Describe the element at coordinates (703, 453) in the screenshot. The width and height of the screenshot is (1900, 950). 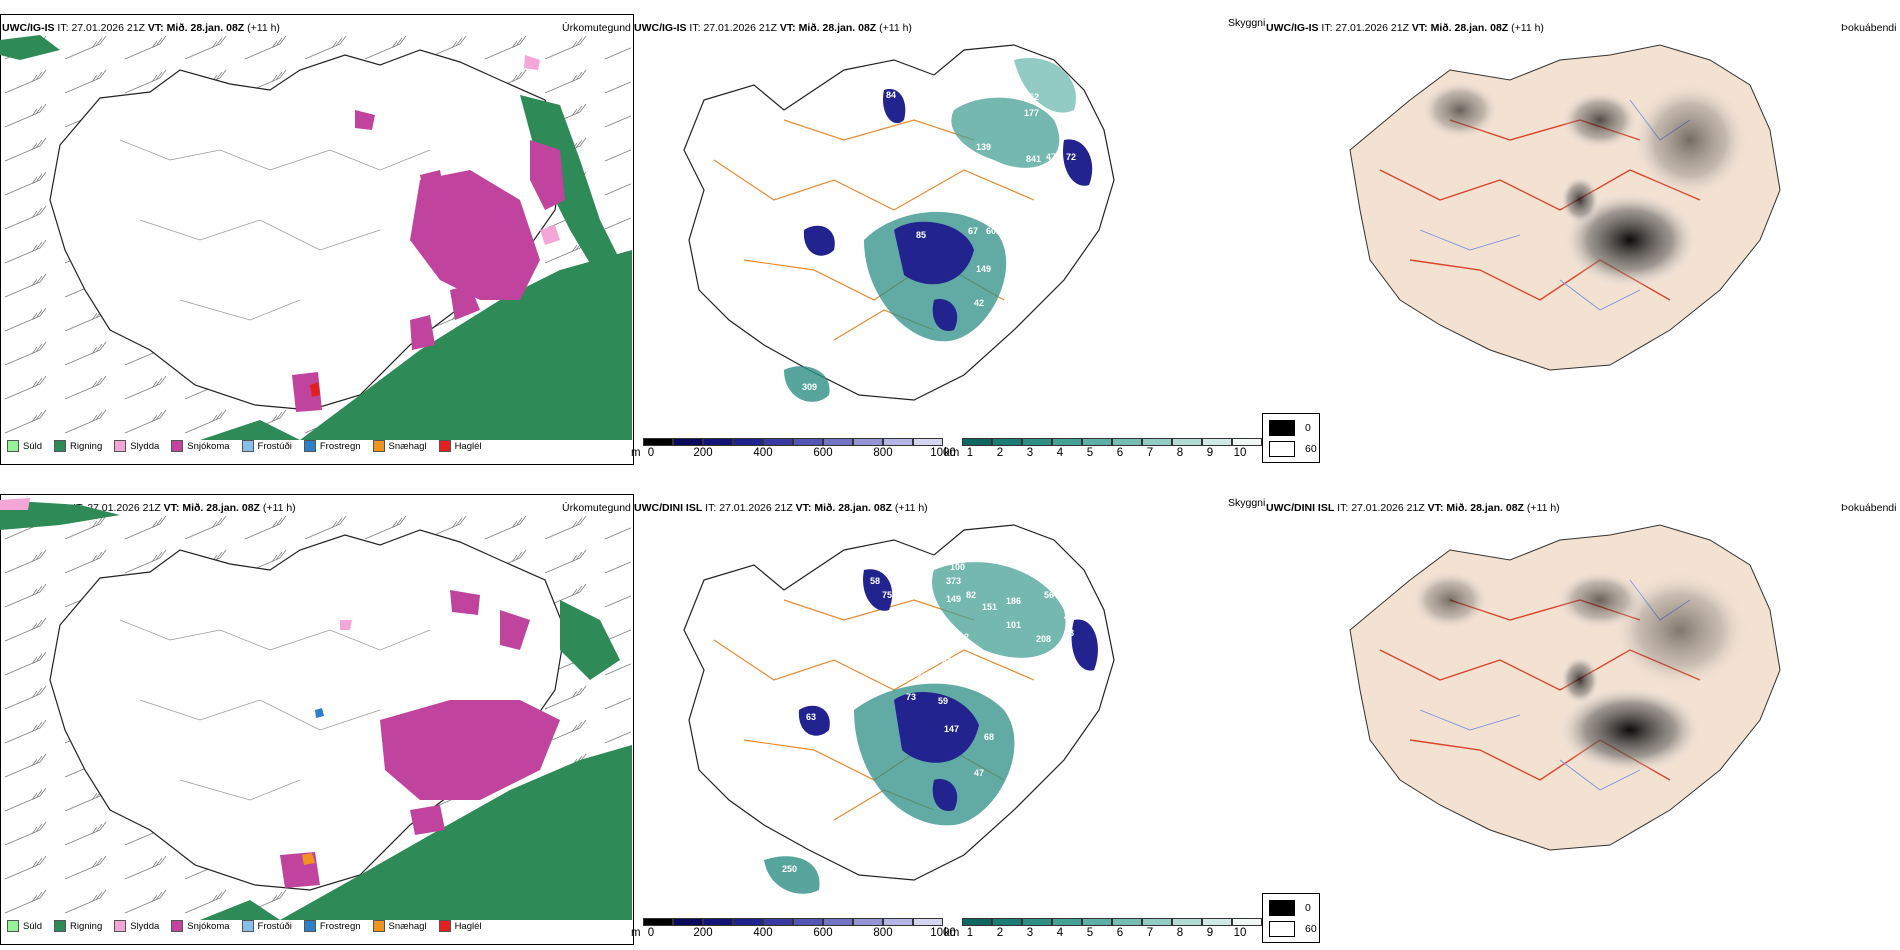
I see `colorbar-tick: 200` at that location.